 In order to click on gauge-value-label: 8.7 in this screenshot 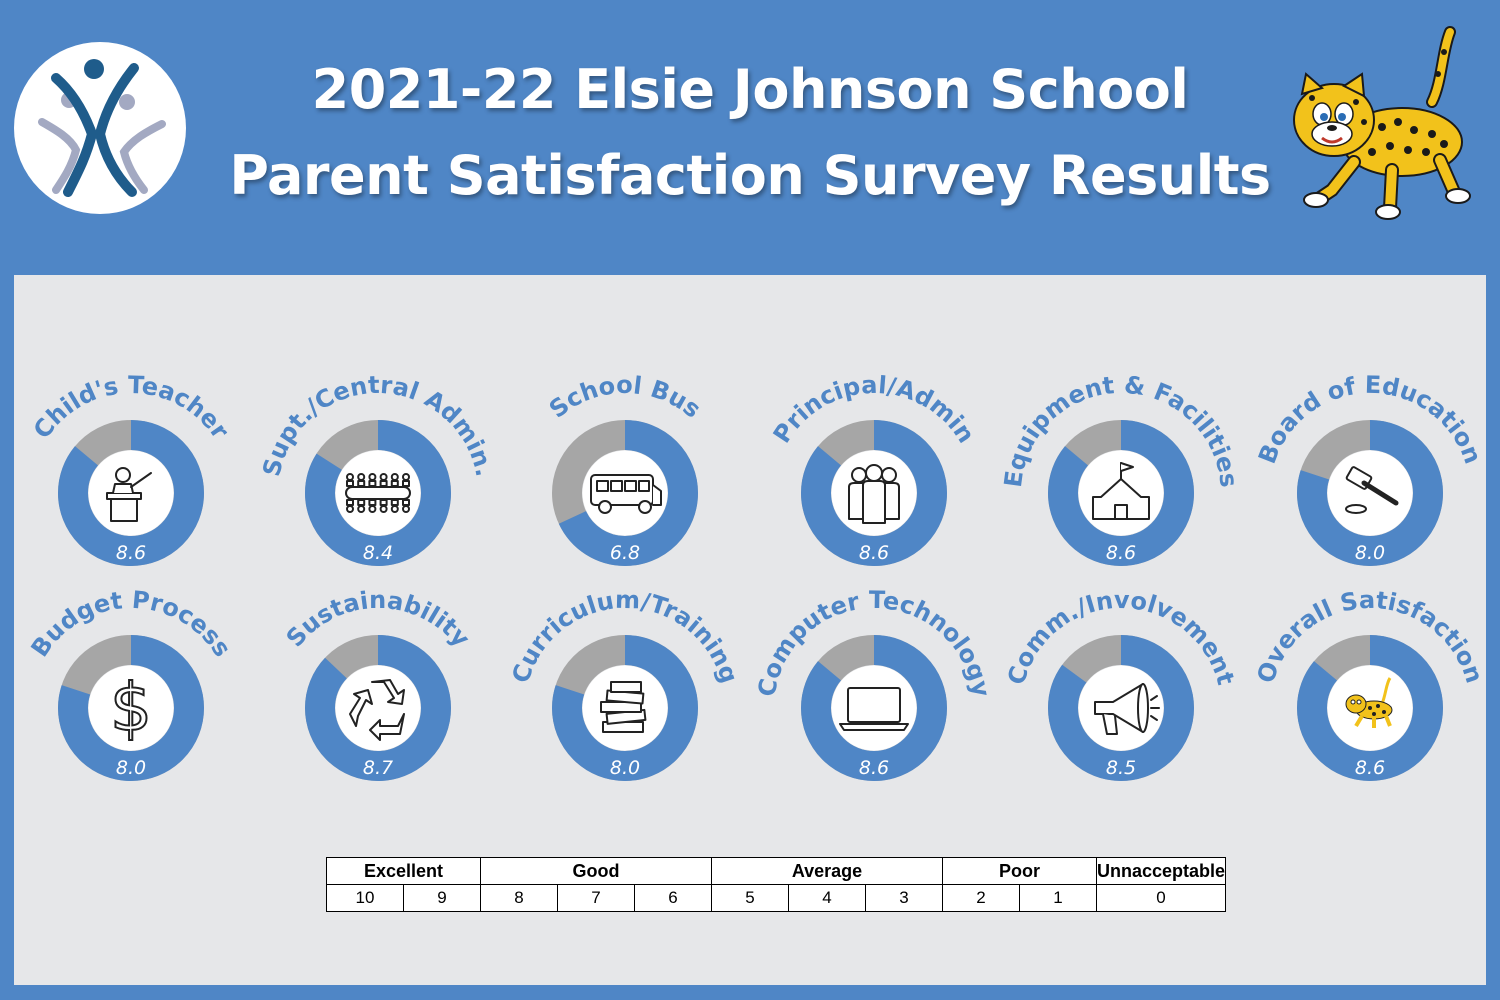, I will do `click(378, 768)`.